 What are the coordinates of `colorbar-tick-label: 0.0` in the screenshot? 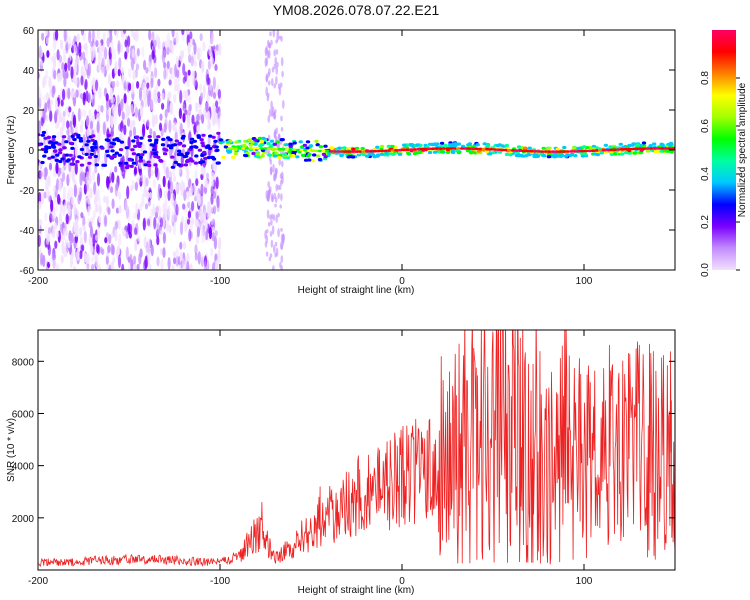 It's located at (705, 270).